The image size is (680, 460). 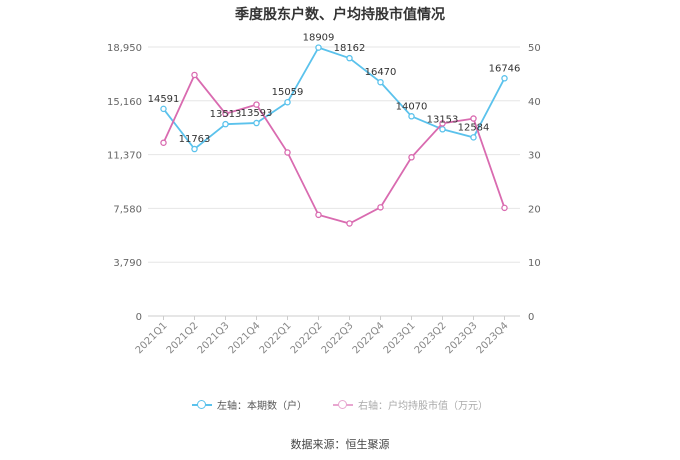 What do you see at coordinates (423, 406) in the screenshot?
I see `legend-label-right-series: 右轴：户均持股市值（万元）` at bounding box center [423, 406].